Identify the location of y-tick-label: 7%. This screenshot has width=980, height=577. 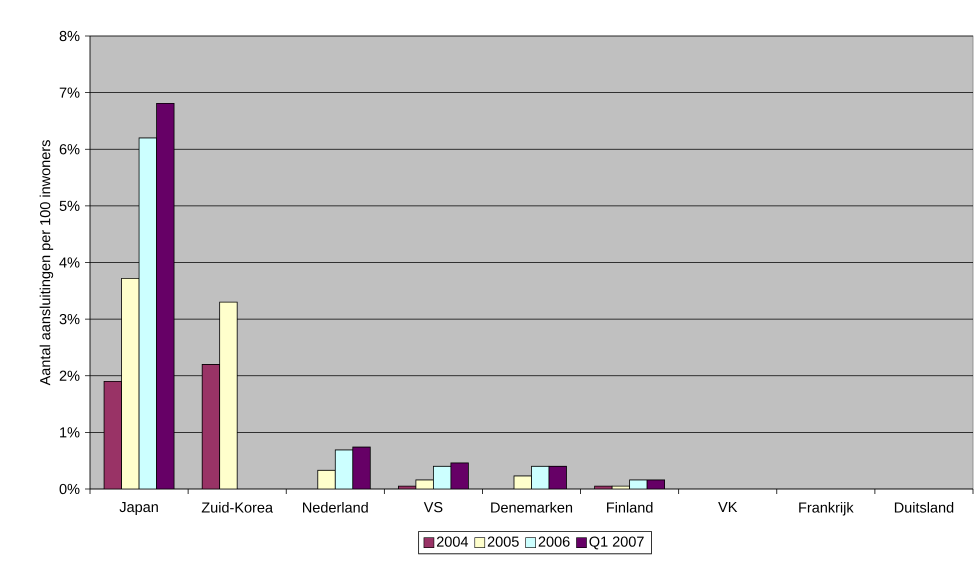
(70, 93).